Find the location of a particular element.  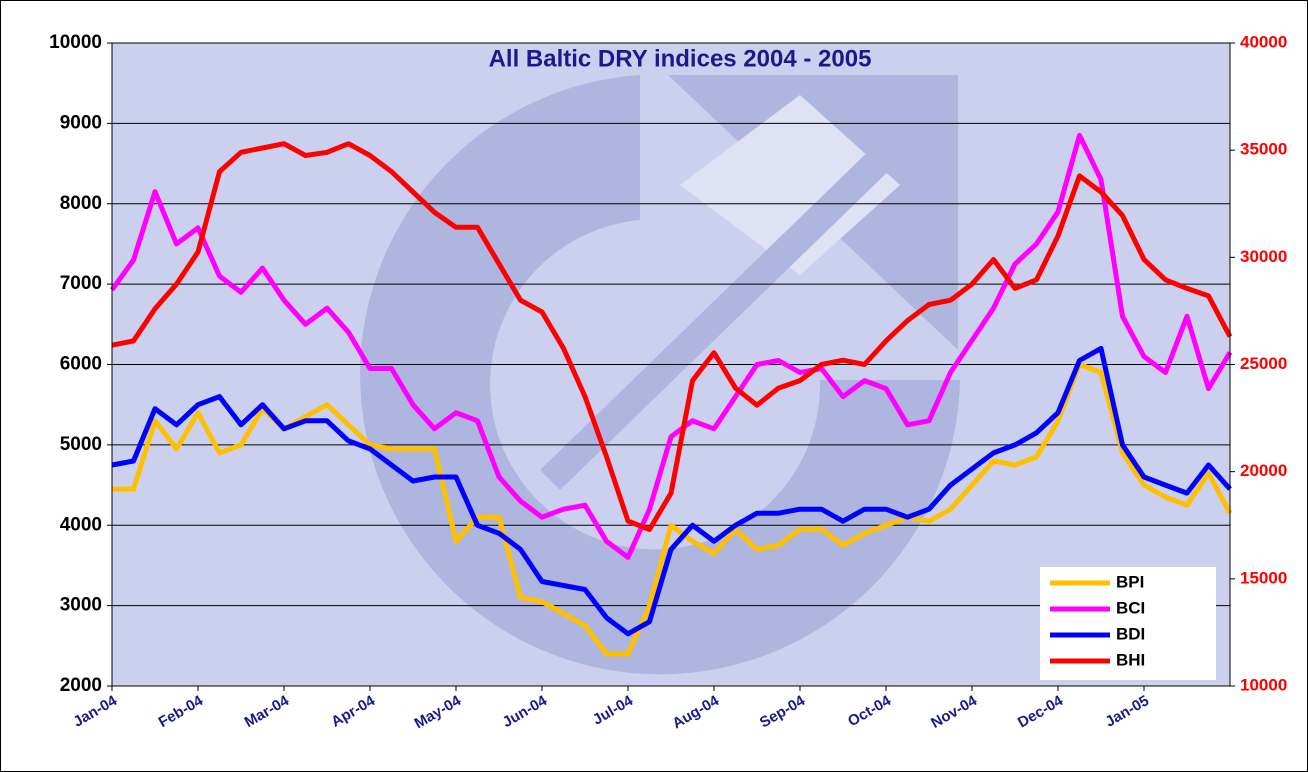

y-tick-label: 8000 is located at coordinates (81, 203).